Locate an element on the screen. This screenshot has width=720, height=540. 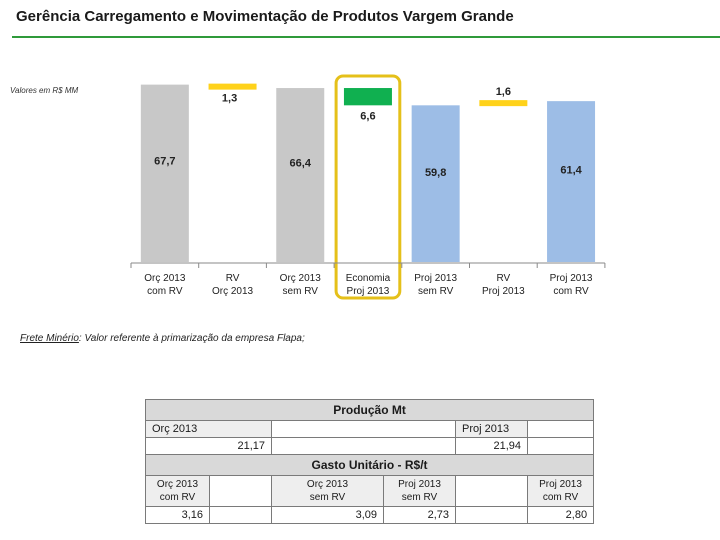
producao-header: Produção Mt is located at coordinates (369, 410).